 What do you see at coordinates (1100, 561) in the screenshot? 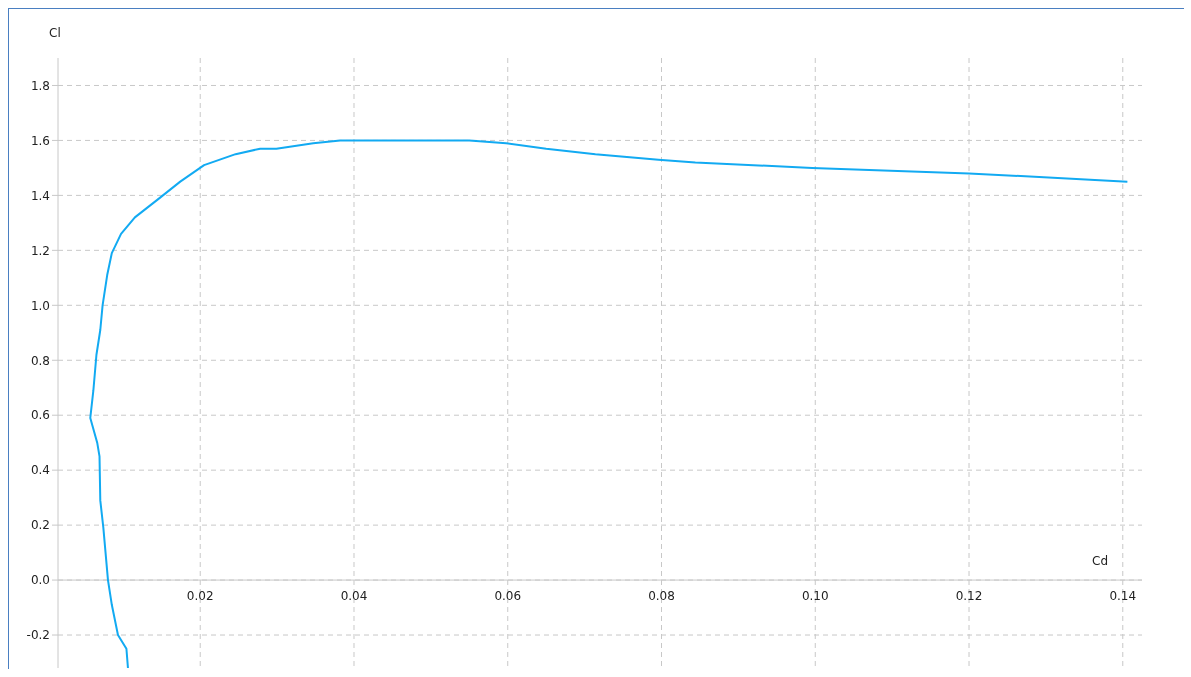
I see `x-axis-title: Cd` at bounding box center [1100, 561].